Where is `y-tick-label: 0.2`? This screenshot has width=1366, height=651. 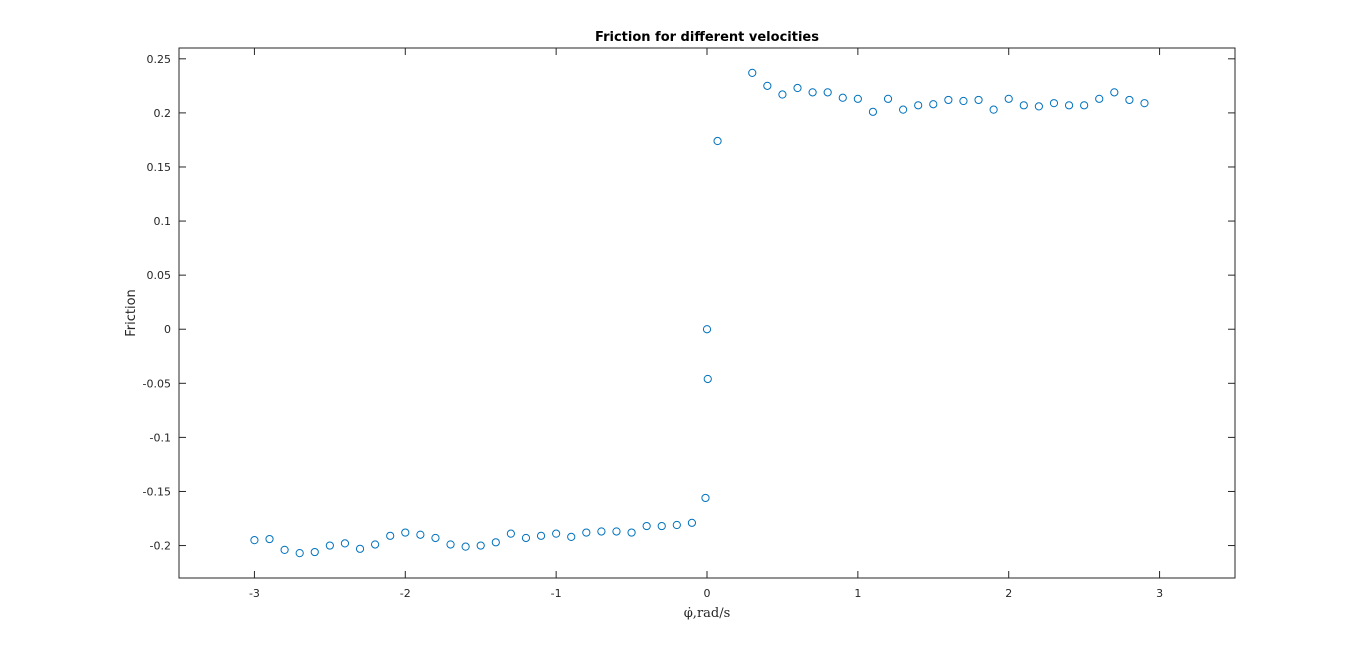
y-tick-label: 0.2 is located at coordinates (163, 113).